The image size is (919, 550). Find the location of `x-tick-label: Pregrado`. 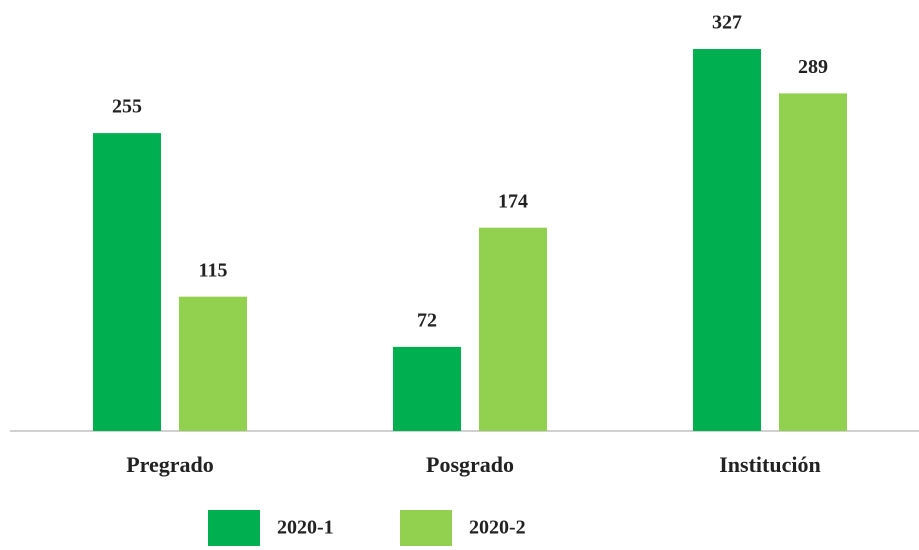

x-tick-label: Pregrado is located at coordinates (170, 464).